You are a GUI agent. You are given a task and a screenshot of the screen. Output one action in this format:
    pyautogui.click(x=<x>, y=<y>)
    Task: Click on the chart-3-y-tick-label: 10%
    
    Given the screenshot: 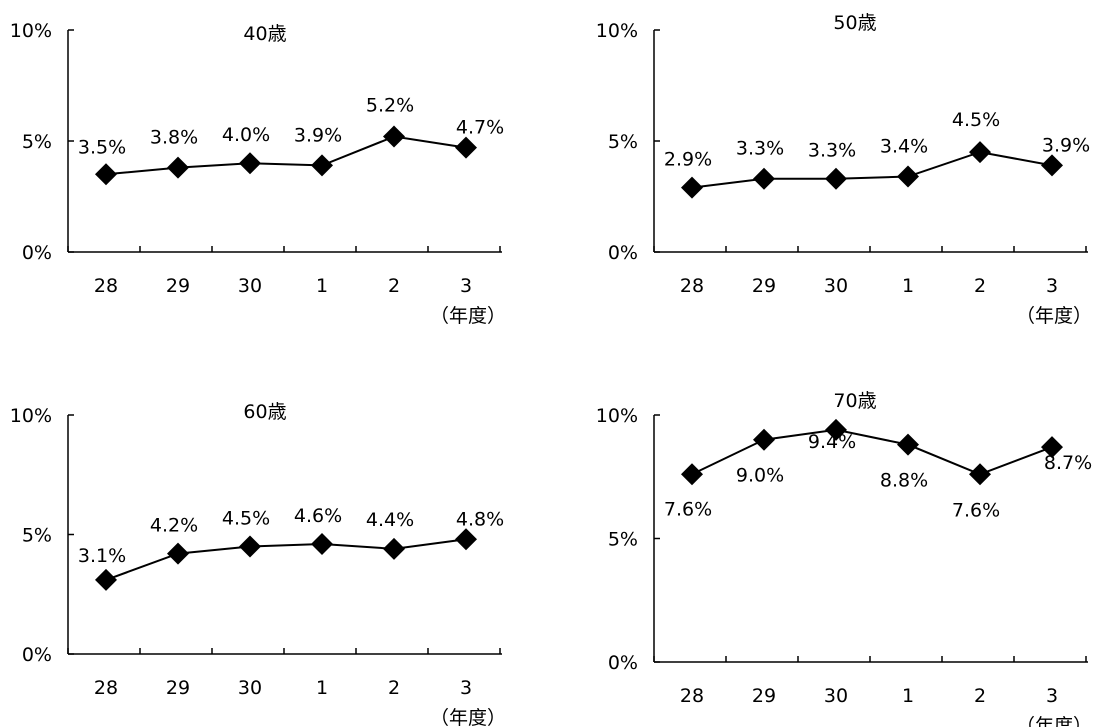 What is the action you would take?
    pyautogui.click(x=31, y=416)
    